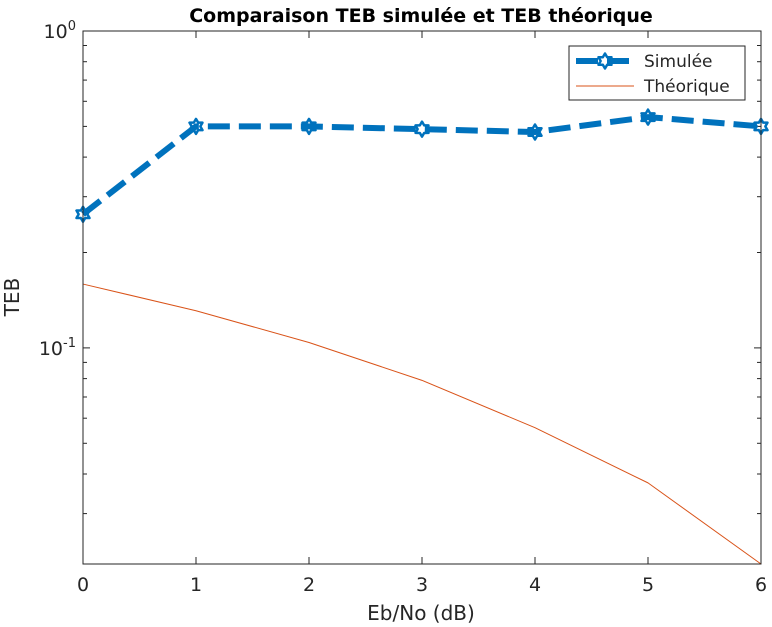 This screenshot has height=627, width=772. I want to click on x-tick-label: 3, so click(422, 585).